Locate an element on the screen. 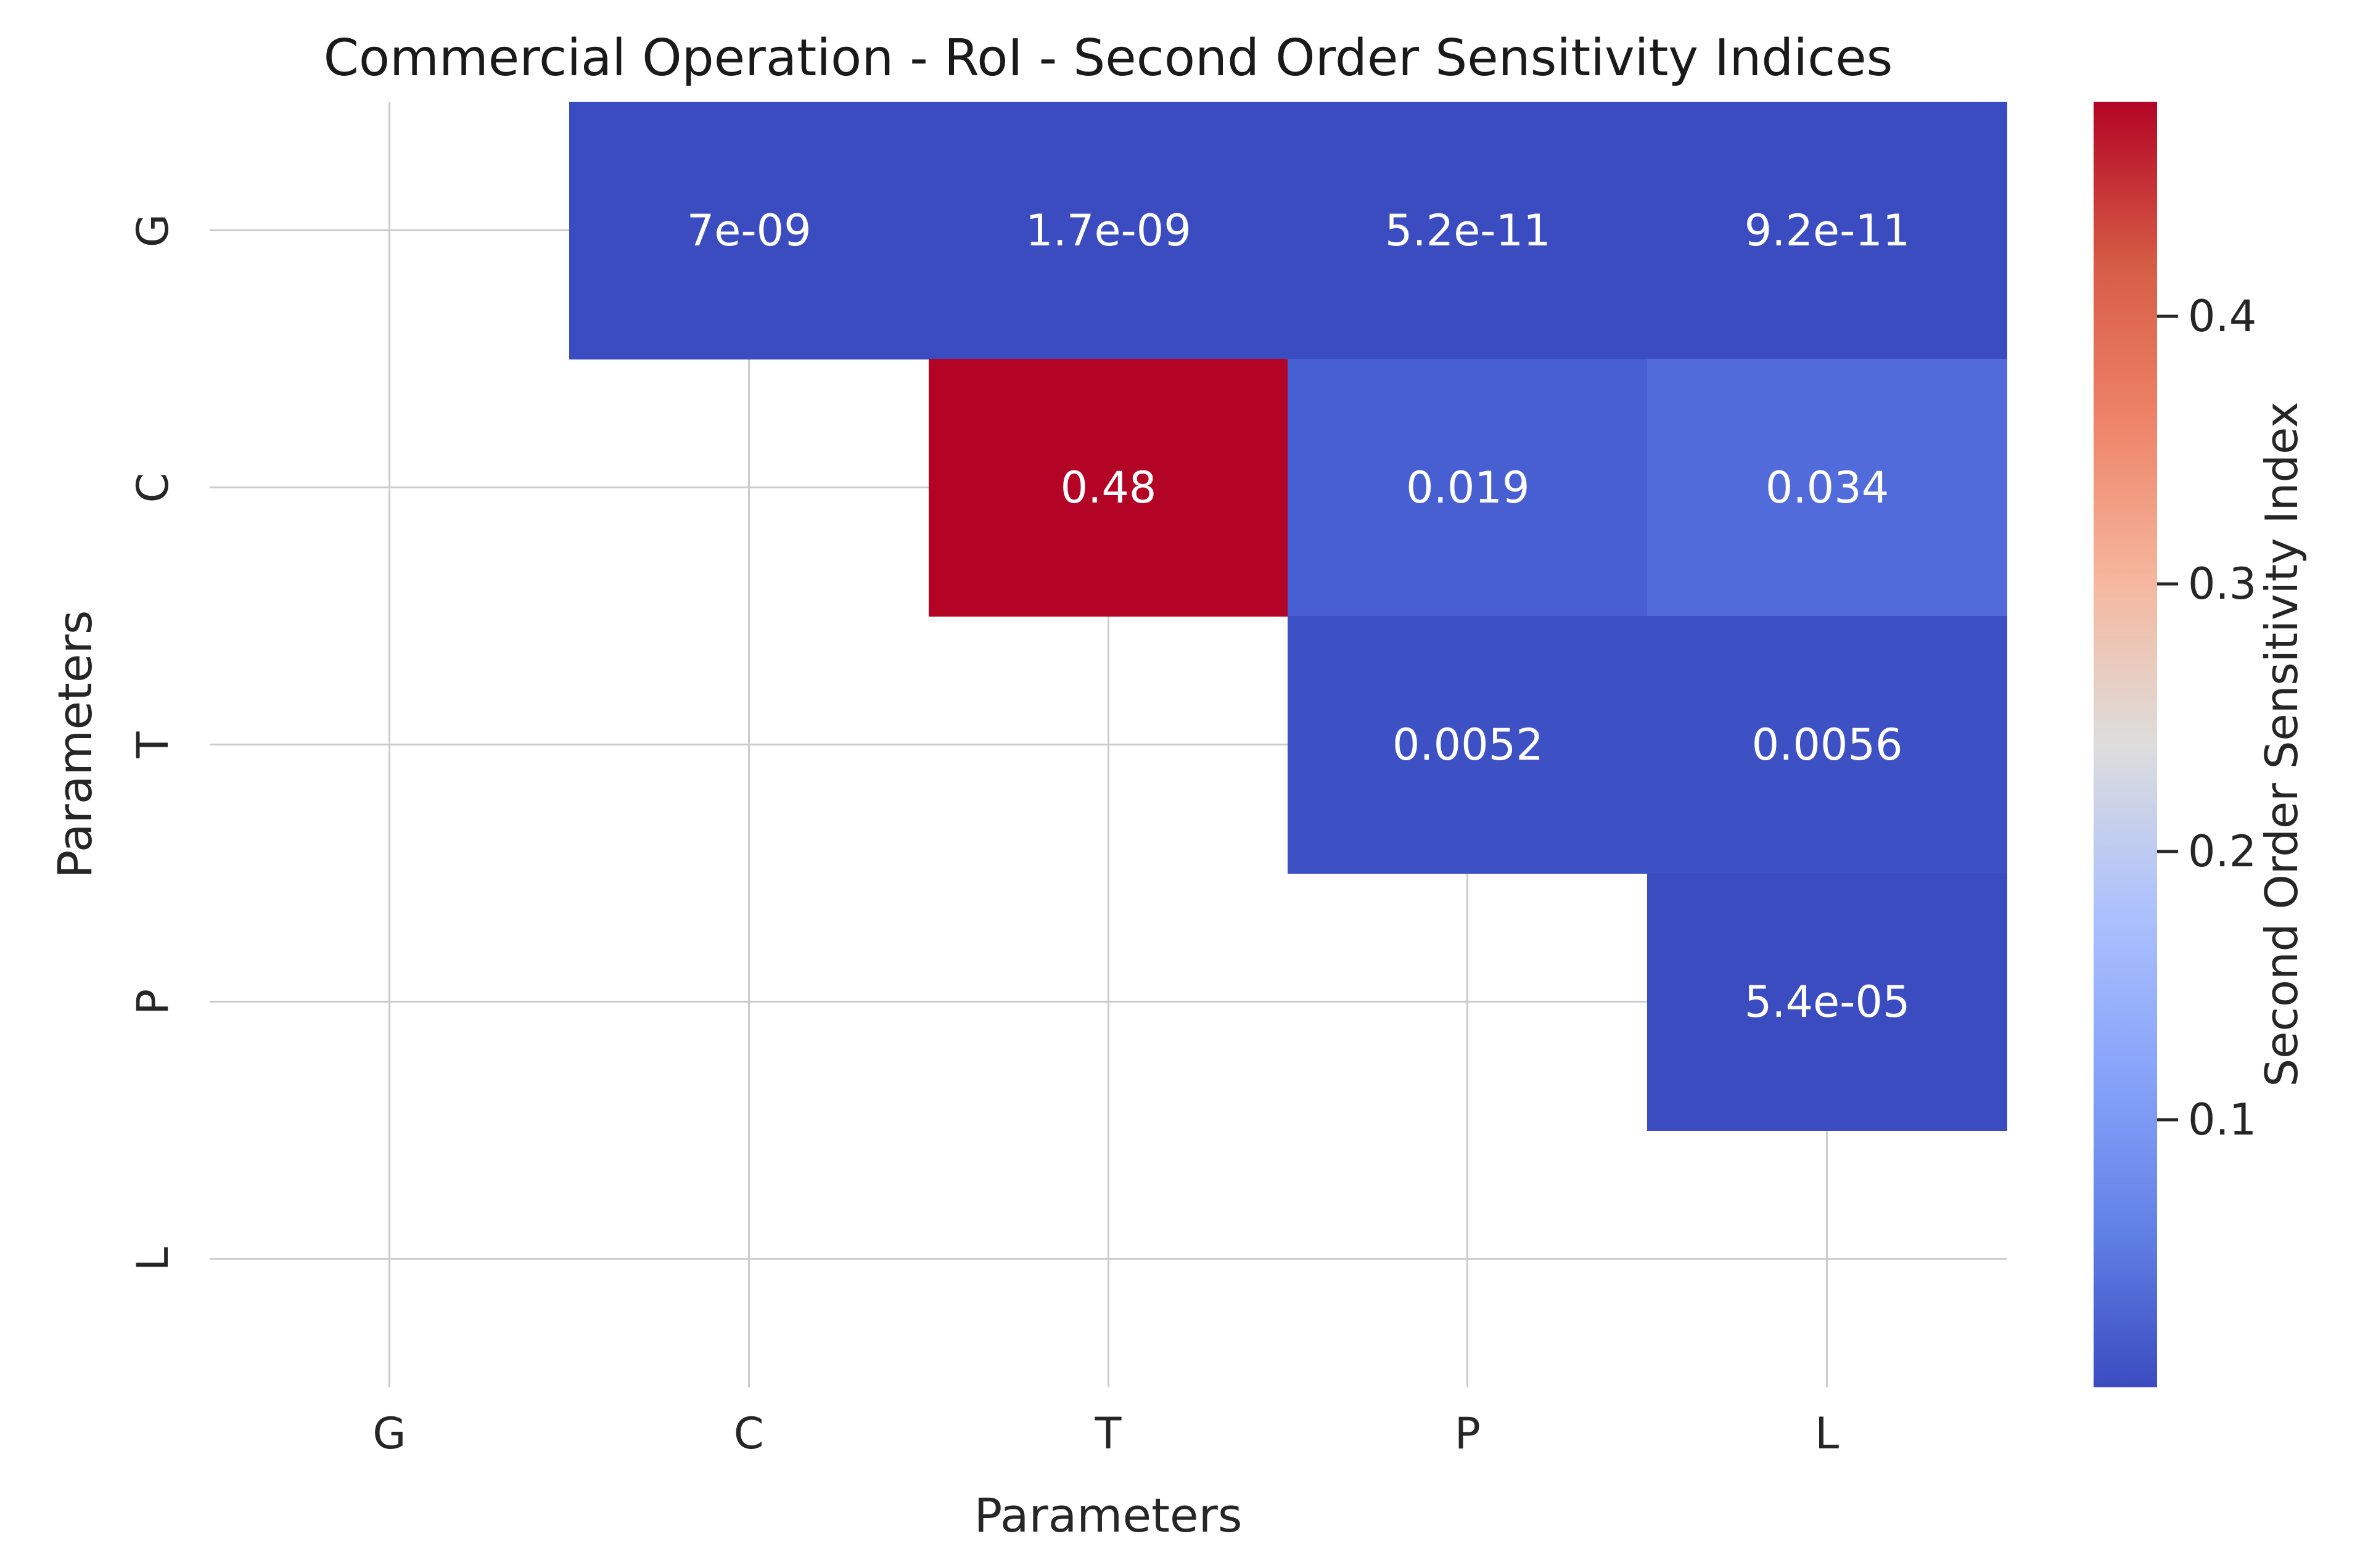 The width and height of the screenshot is (2368, 1568). colorbar-tick-label-0.3: 0.3 is located at coordinates (2222, 583).